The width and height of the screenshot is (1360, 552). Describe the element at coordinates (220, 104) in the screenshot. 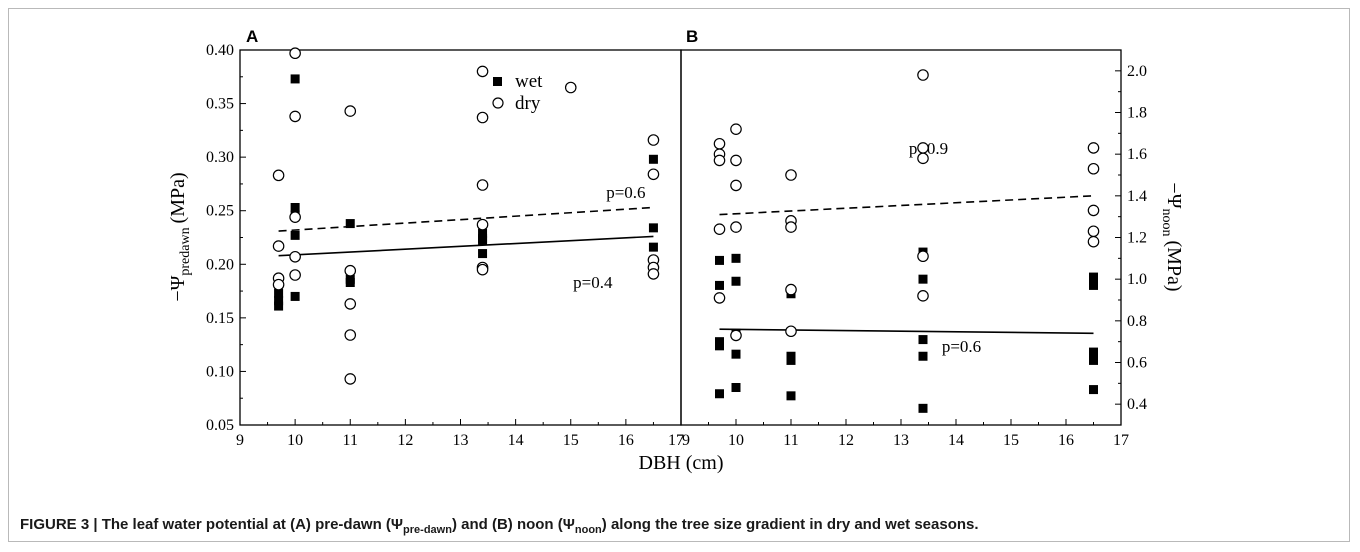

I see `panel-a-y-tick-label: 0.35` at that location.